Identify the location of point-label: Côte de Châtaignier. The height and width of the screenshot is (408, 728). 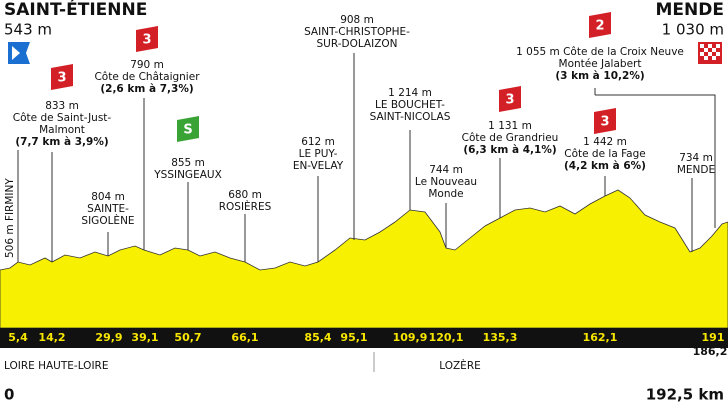
(147, 77).